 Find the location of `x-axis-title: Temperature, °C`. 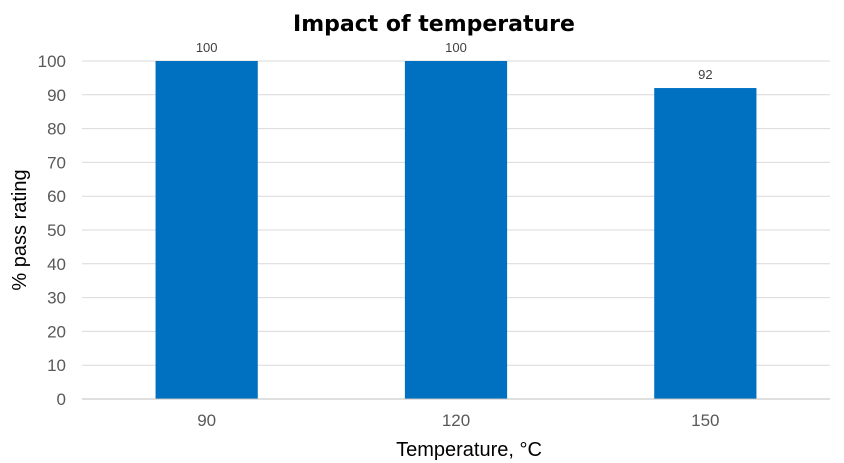

x-axis-title: Temperature, °C is located at coordinates (469, 450).